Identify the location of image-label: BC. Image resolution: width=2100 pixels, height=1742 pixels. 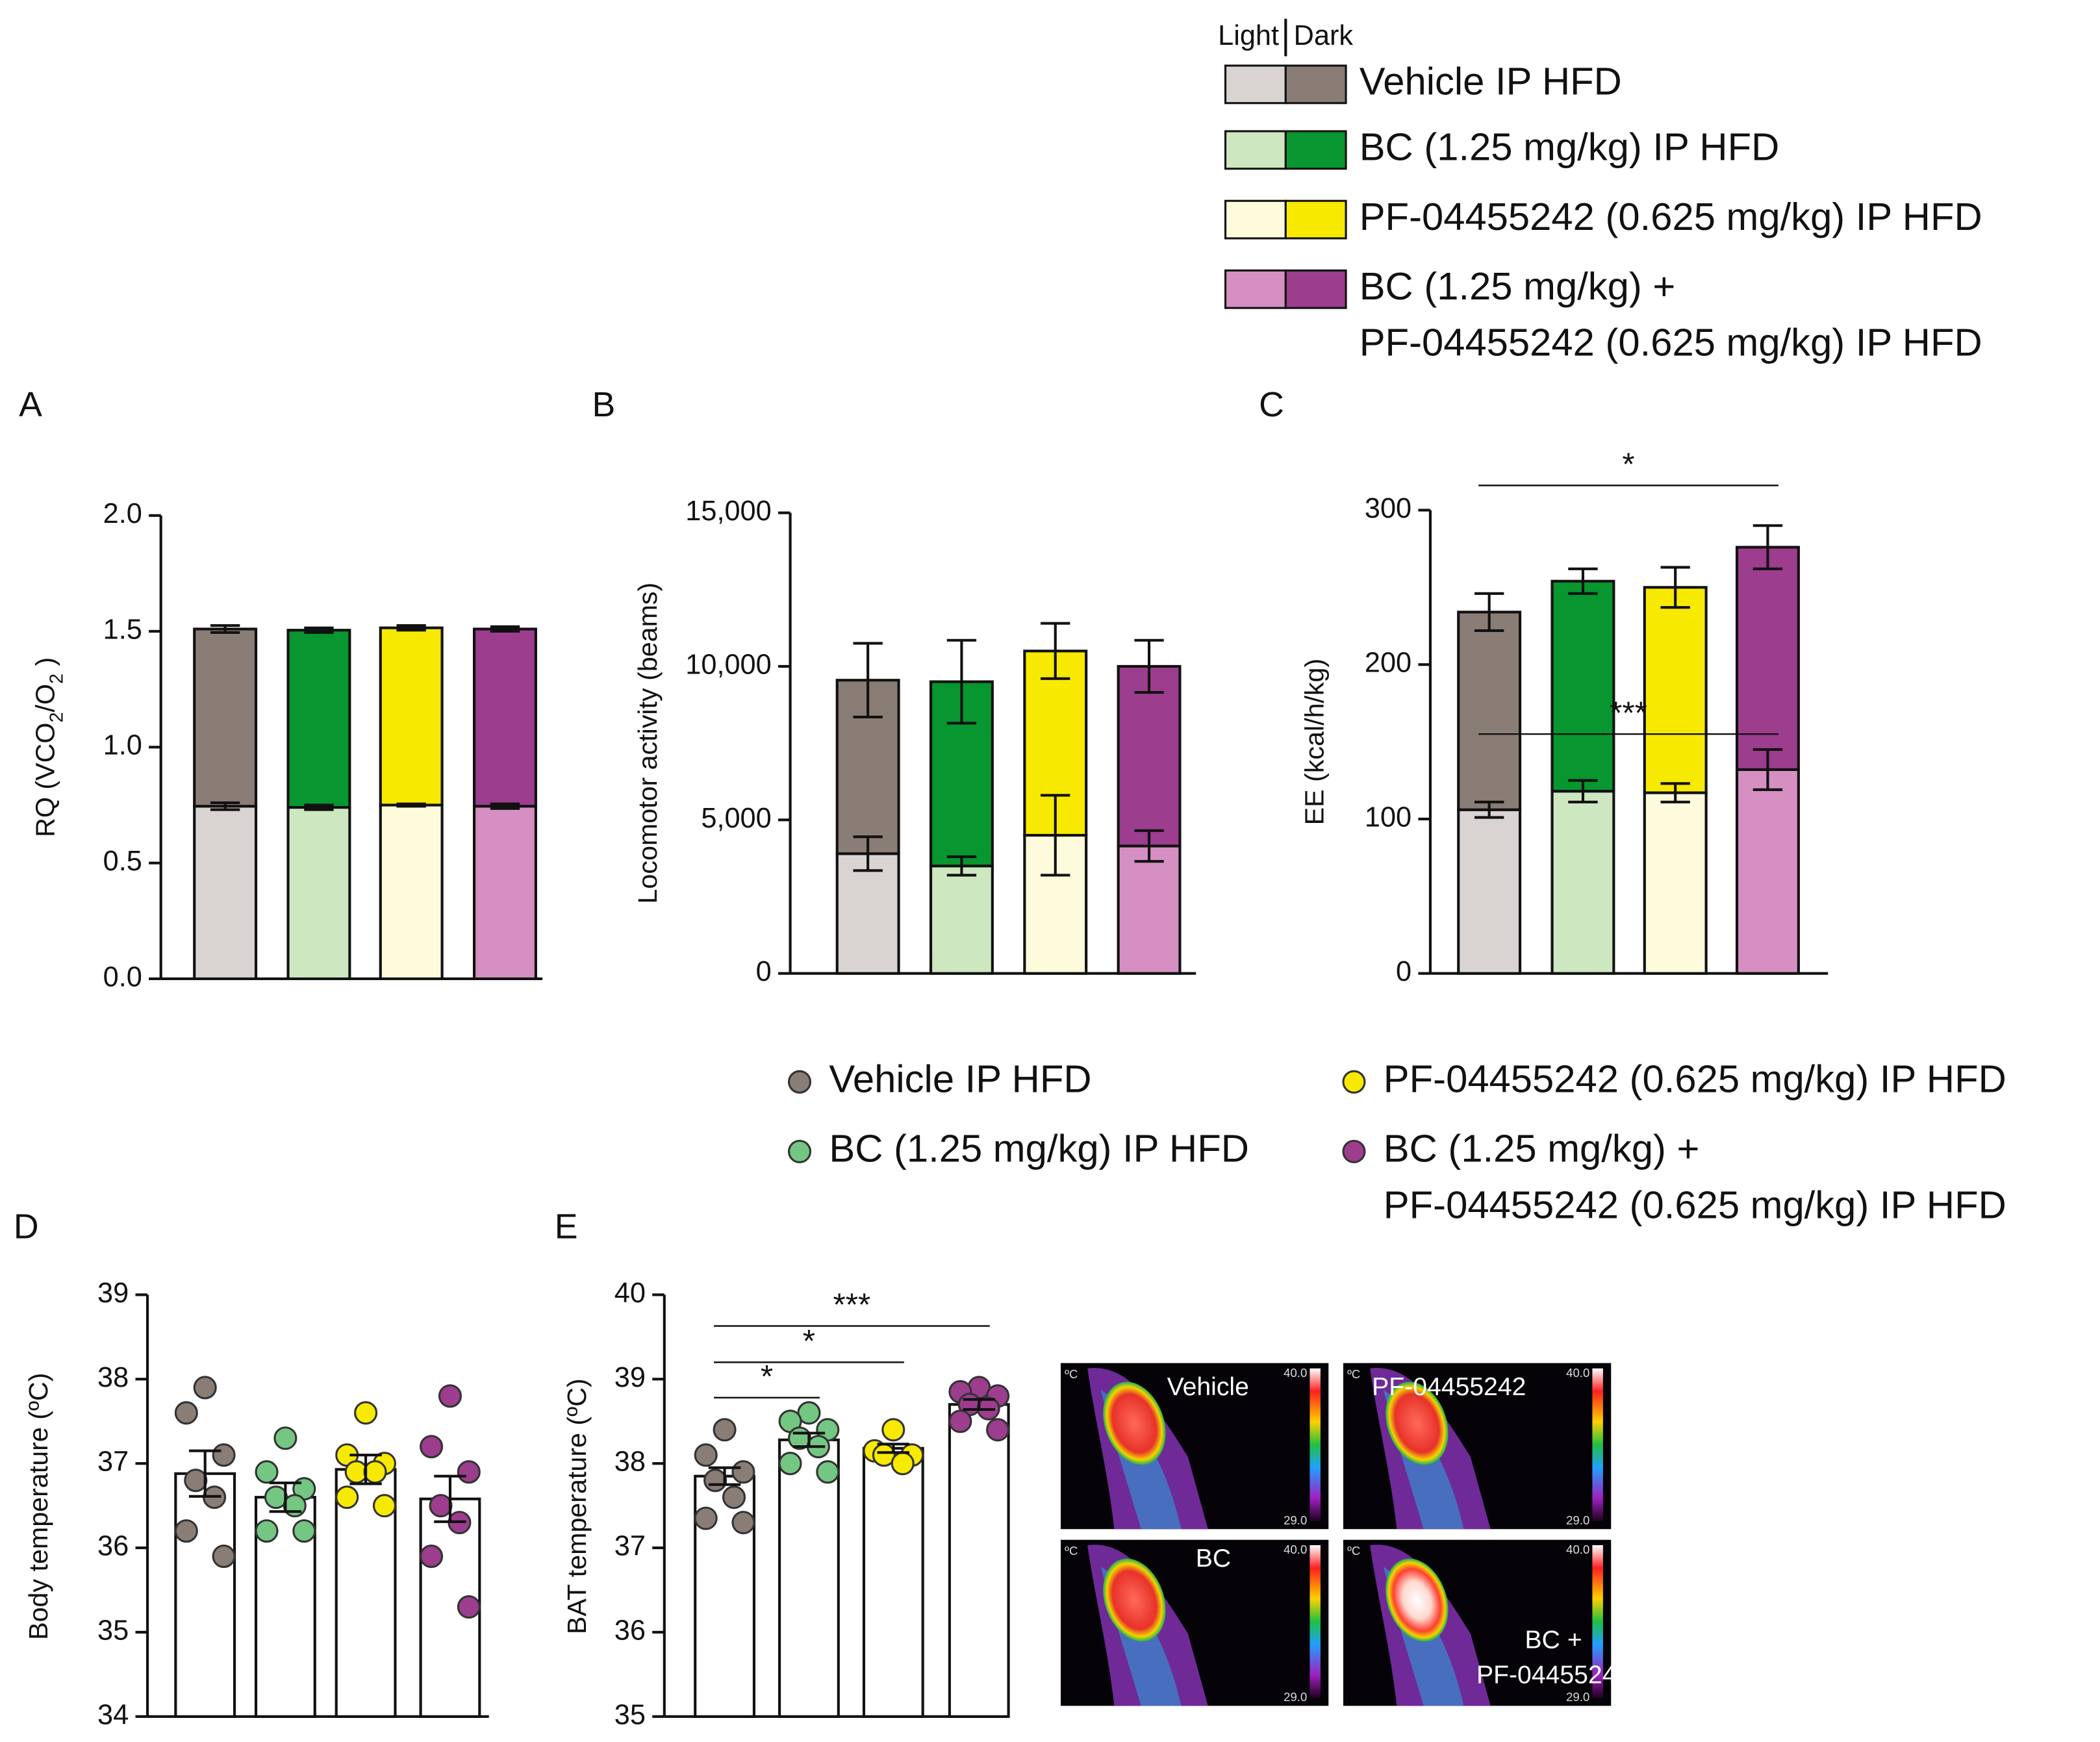
(1213, 1558).